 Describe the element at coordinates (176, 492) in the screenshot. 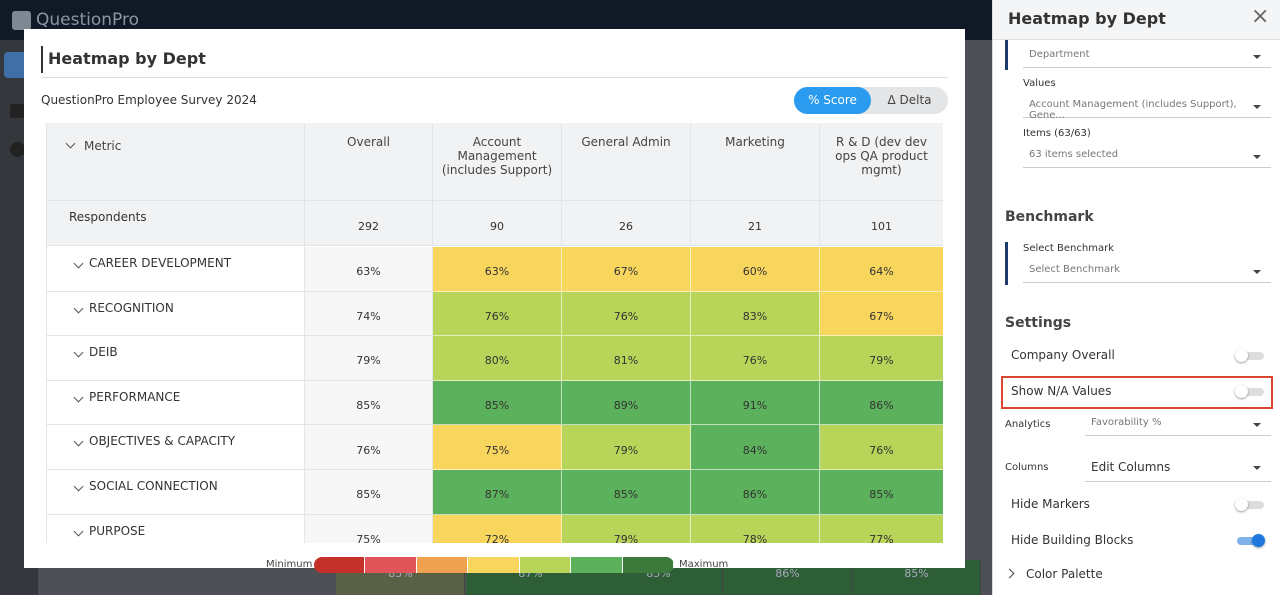

I see `metric-label: SOCIAL CONNECTION` at that location.